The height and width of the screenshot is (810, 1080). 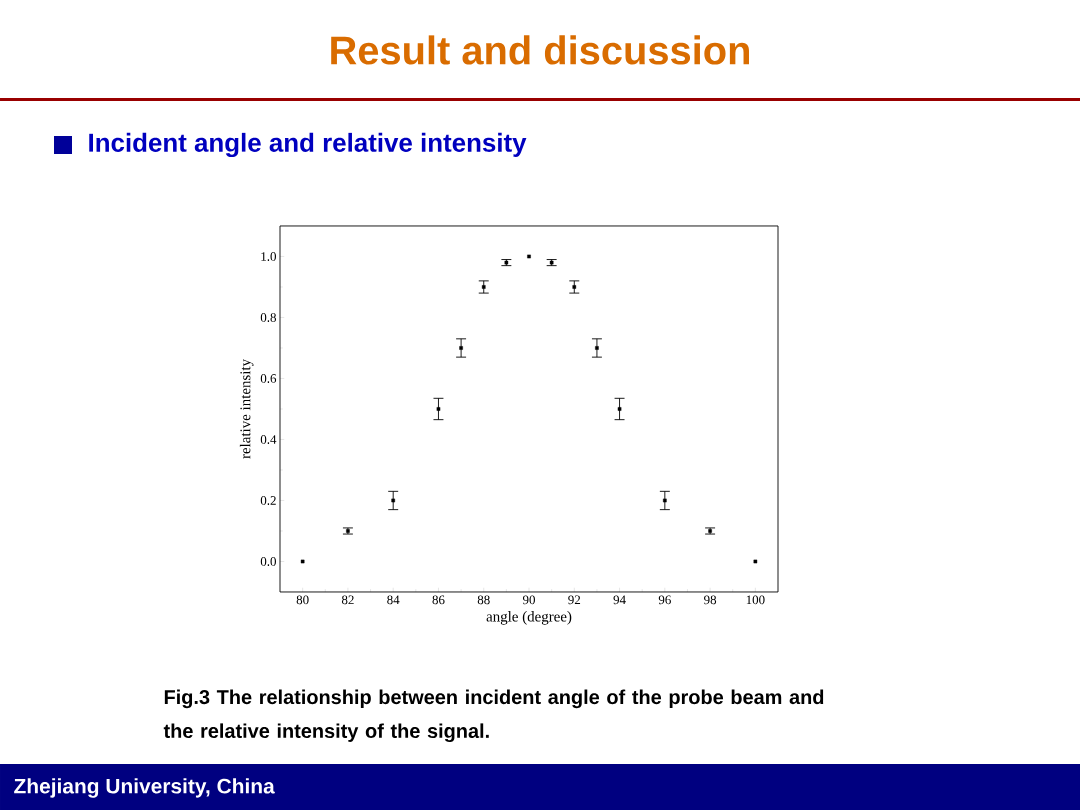 What do you see at coordinates (347, 600) in the screenshot?
I see `x-tick-label: 82` at bounding box center [347, 600].